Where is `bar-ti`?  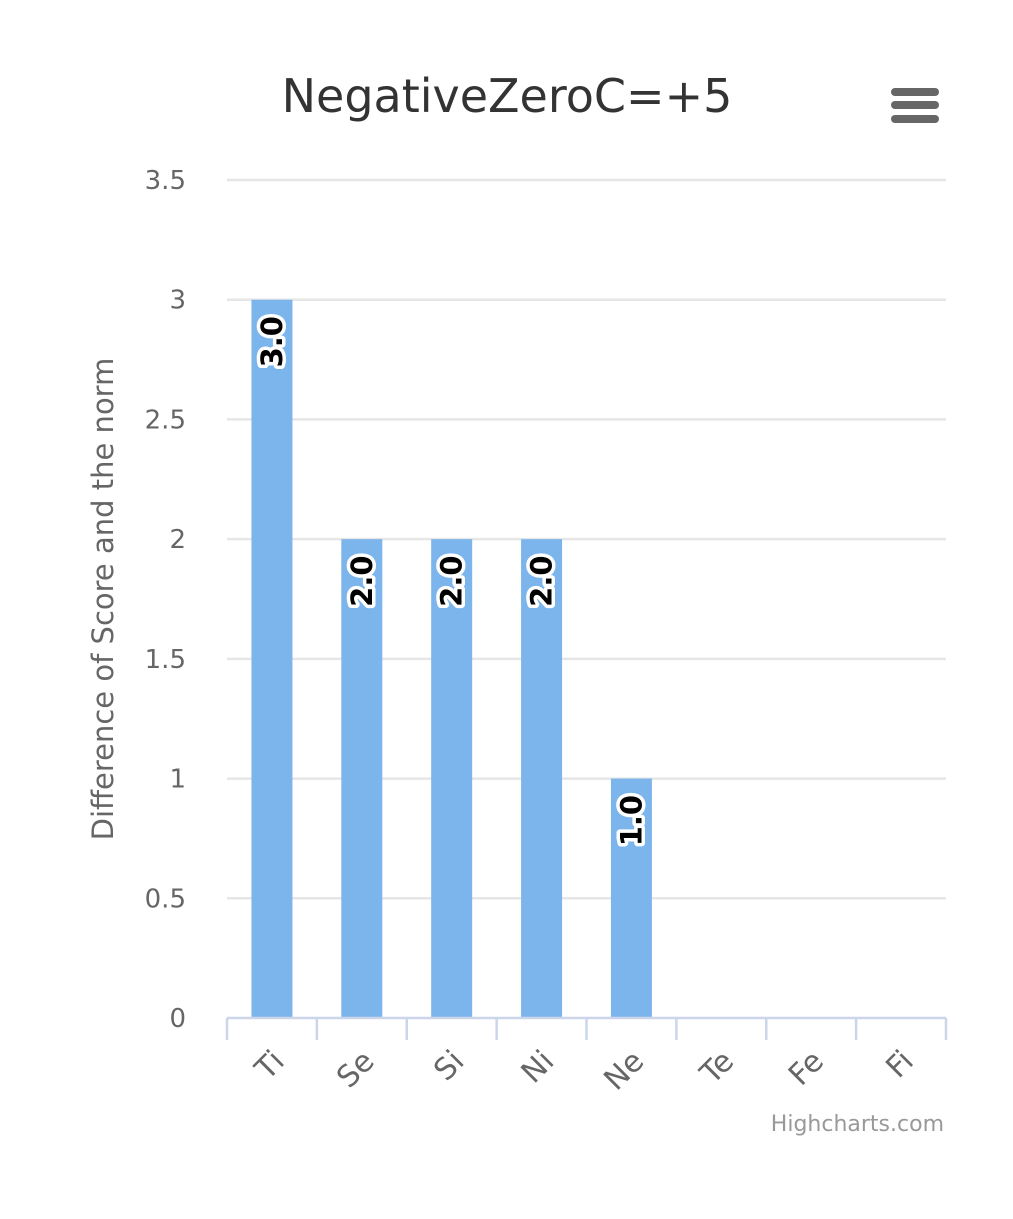
bar-ti is located at coordinates (272, 658).